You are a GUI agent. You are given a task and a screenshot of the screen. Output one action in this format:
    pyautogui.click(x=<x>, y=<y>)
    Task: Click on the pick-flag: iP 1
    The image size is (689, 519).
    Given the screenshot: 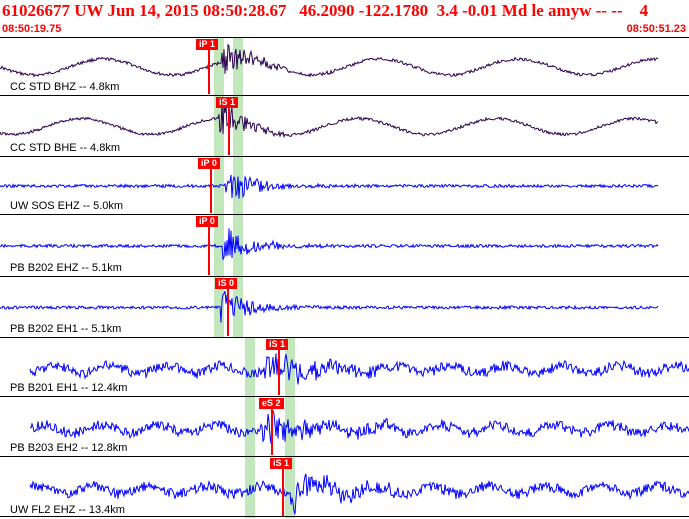 What is the action you would take?
    pyautogui.click(x=207, y=44)
    